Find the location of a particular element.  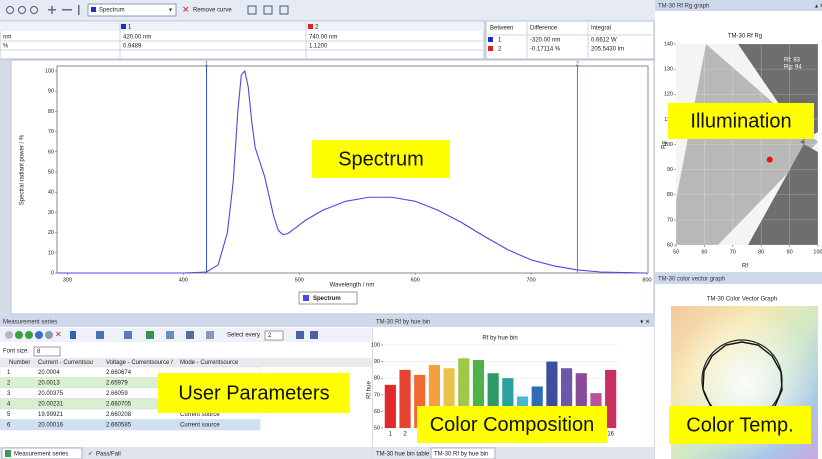

diff-2-swatch is located at coordinates (490, 48).